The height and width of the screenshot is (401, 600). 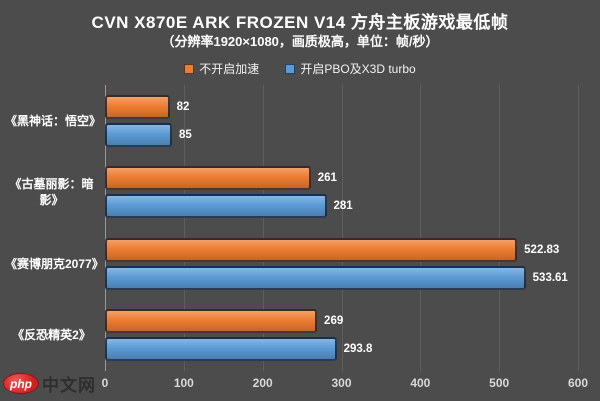 What do you see at coordinates (52, 228) in the screenshot?
I see `category-labels: 《黑神话：悟空》《古墓丽影：暗影》《赛博朋克2077》 《反恐精英2》` at bounding box center [52, 228].